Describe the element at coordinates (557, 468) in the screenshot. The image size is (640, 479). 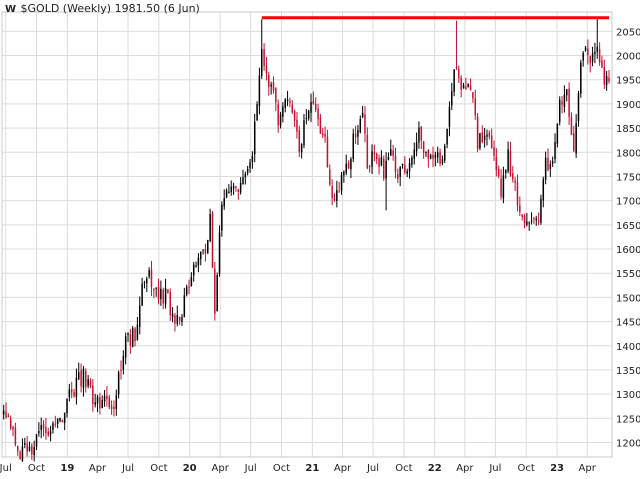
I see `x-tick-label-year: 23` at that location.